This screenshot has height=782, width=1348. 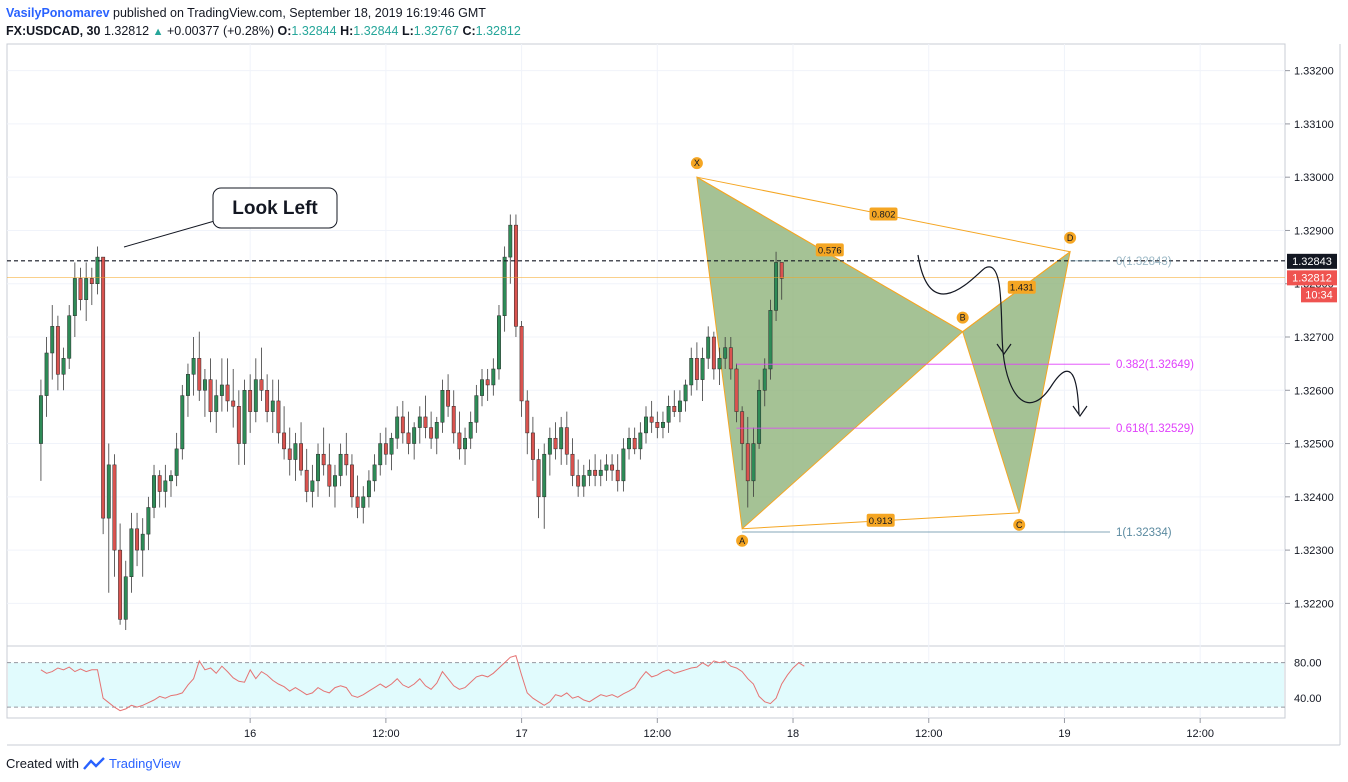 What do you see at coordinates (314, 31) in the screenshot?
I see `open-value: 1.32844` at bounding box center [314, 31].